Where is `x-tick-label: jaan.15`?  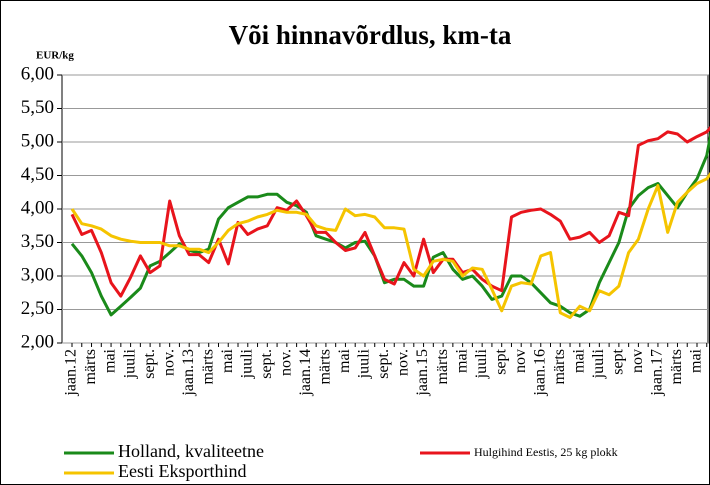 x-tick-label: jaan.15 is located at coordinates (422, 373).